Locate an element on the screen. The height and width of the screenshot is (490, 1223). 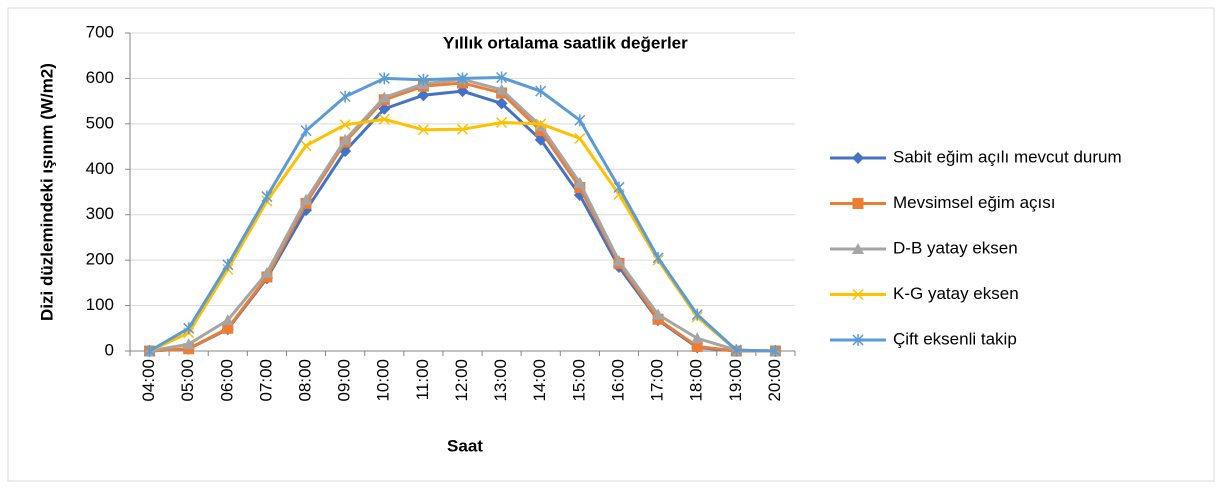
y-tick-label: 300 is located at coordinates (100, 213).